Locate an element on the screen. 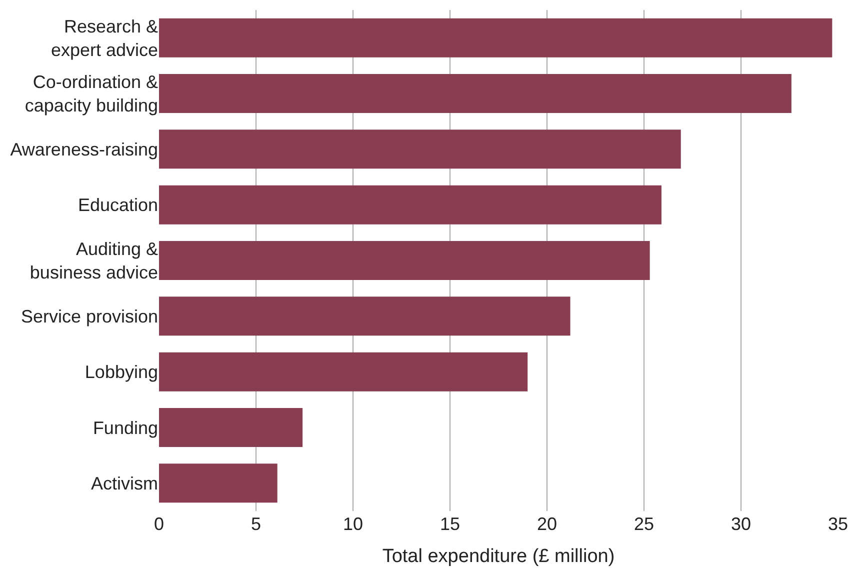 Image resolution: width=858 pixels, height=572 pixels. y-tick-label: Awareness-raising is located at coordinates (84, 149).